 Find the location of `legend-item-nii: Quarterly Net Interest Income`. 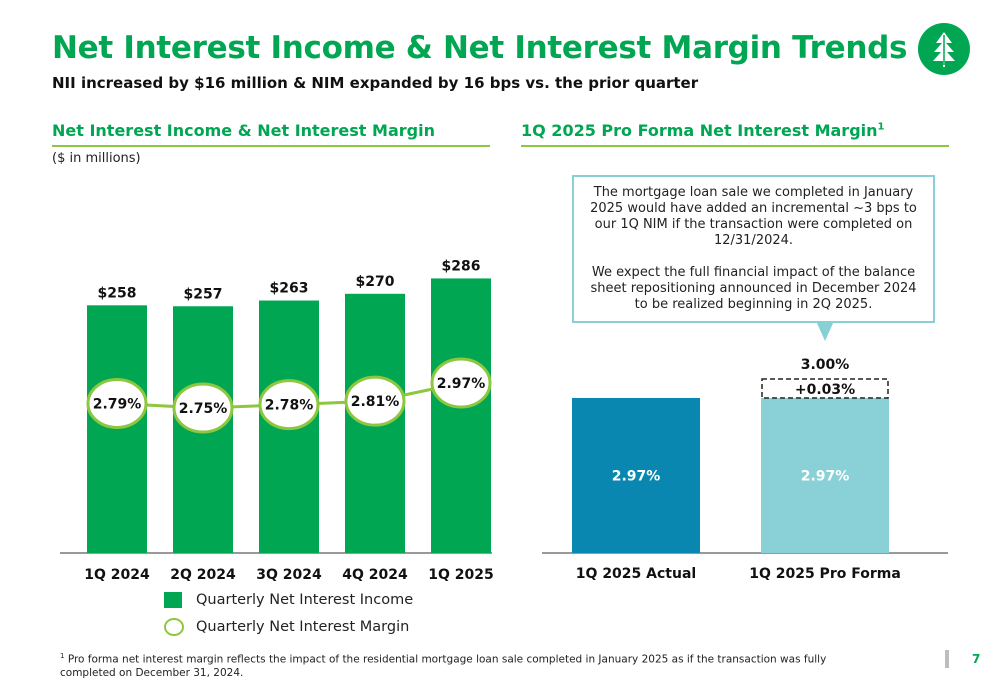

legend-item-nii: Quarterly Net Interest Income is located at coordinates (288, 600).